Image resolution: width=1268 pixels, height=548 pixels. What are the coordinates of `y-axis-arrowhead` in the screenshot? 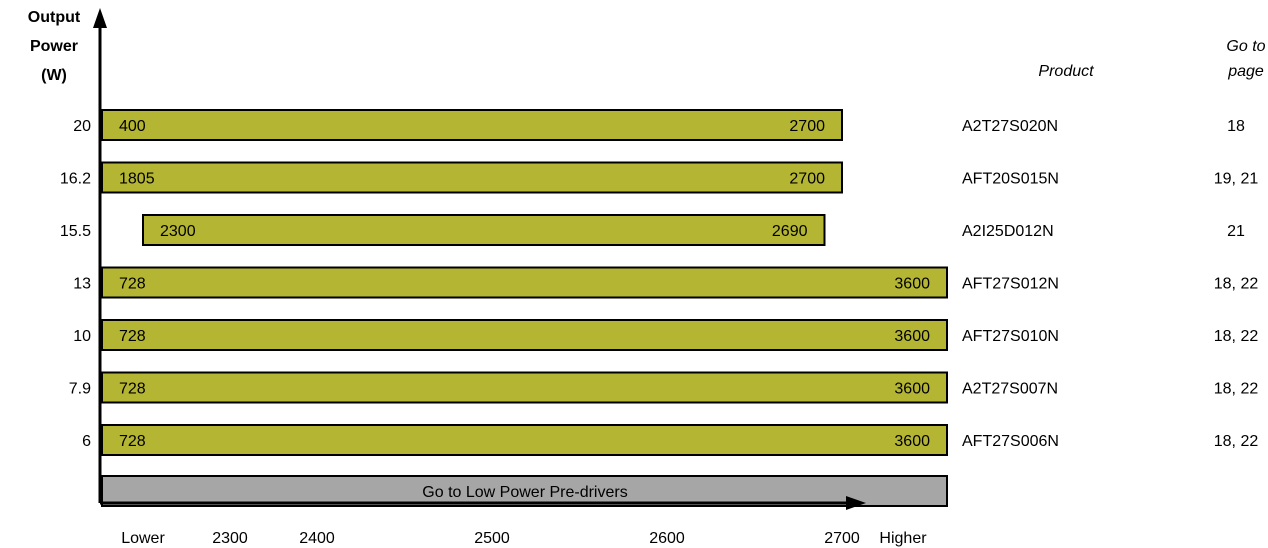 It's located at (100, 18).